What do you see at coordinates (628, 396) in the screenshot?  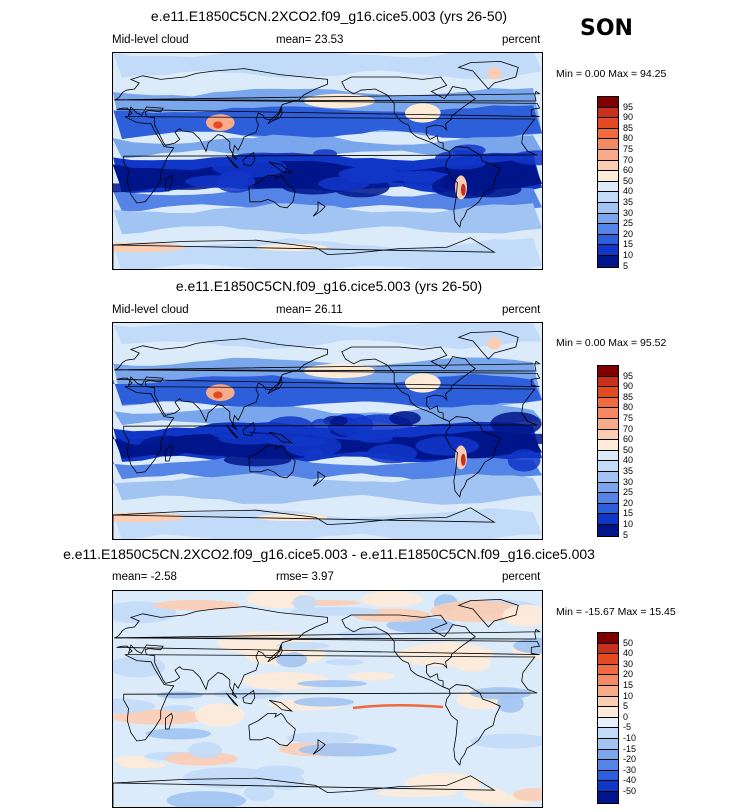 I see `colorbar-tick-label: 85` at bounding box center [628, 396].